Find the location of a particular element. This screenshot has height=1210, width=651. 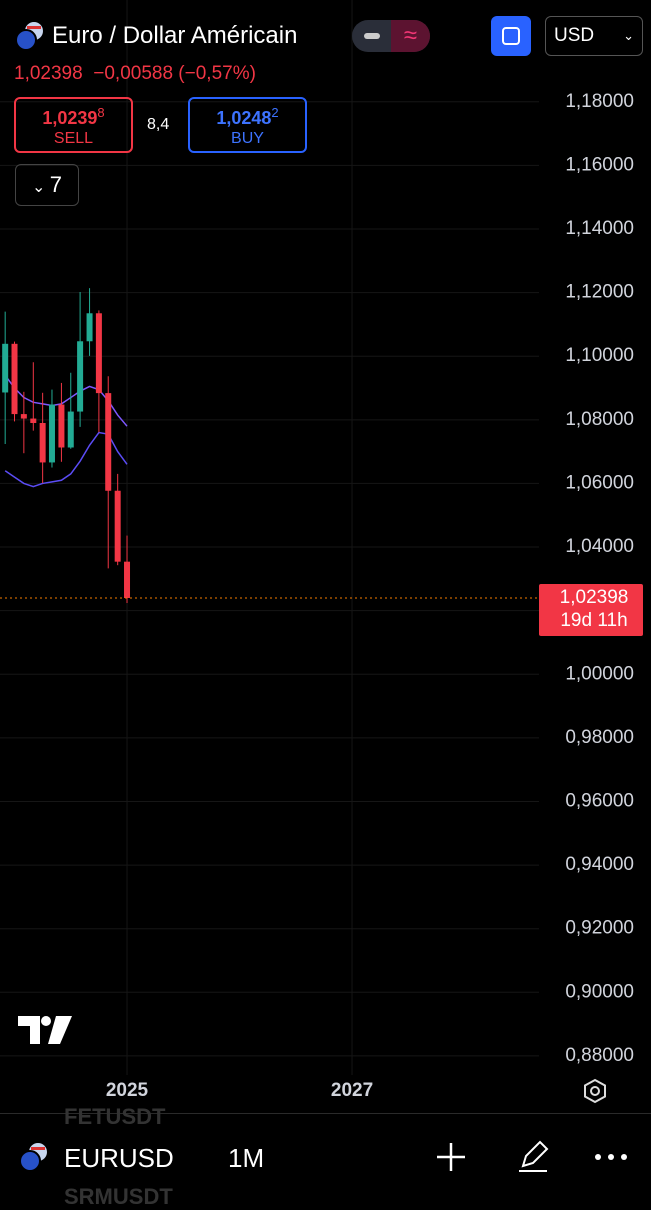

y-tick-label: 0,90000 is located at coordinates (599, 991).